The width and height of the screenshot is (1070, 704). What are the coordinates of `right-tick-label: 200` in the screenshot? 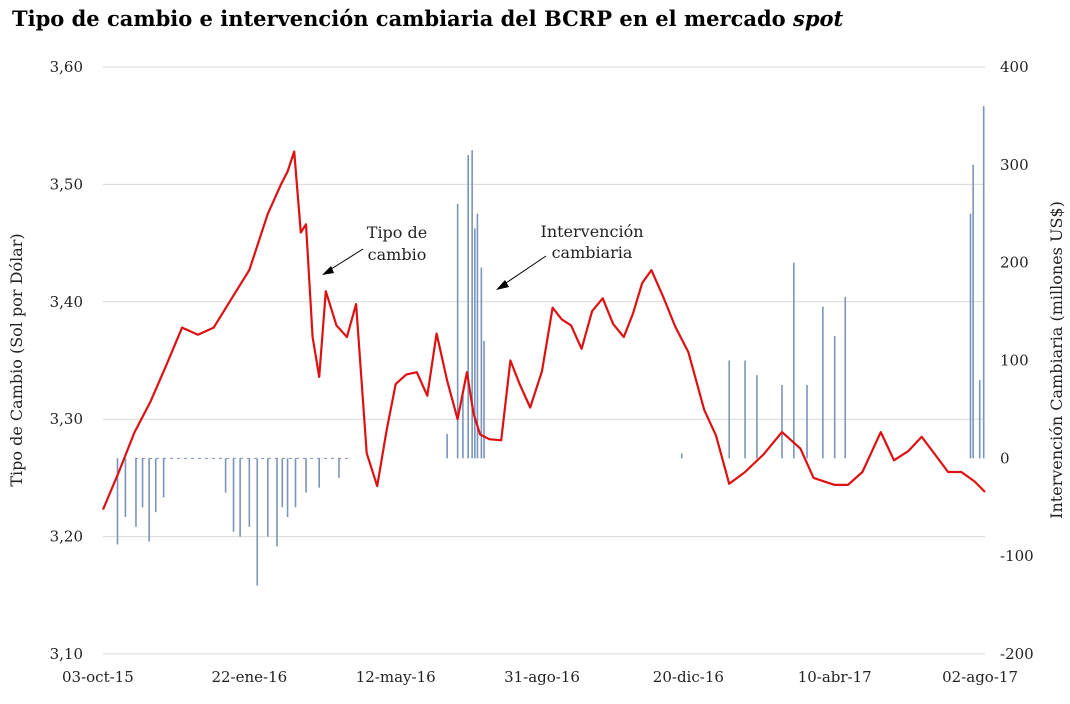 It's located at (1014, 263).